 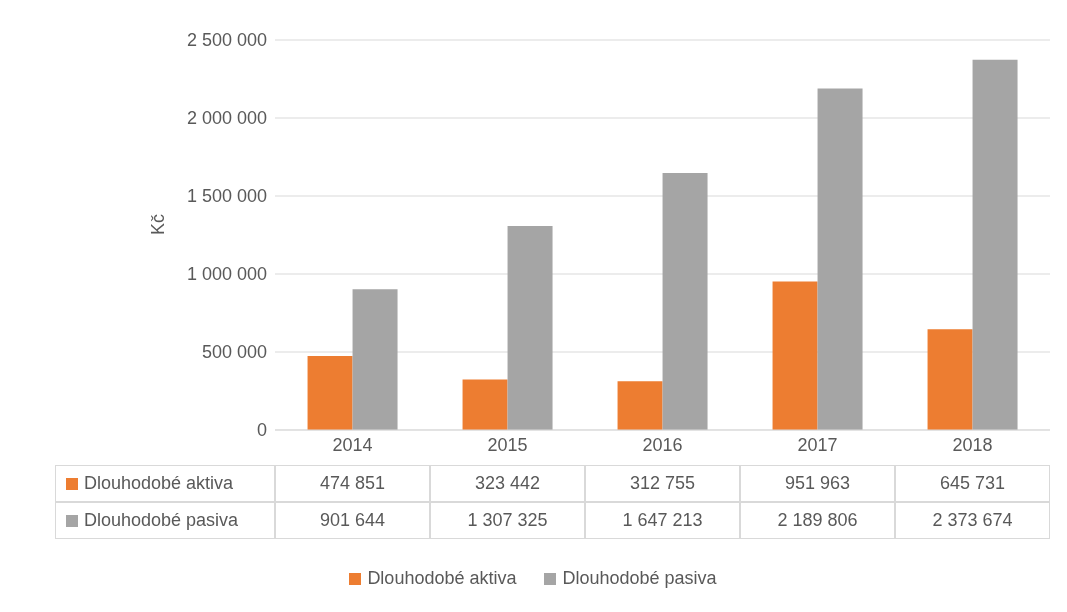 I want to click on data-label: 951 963, so click(x=817, y=483).